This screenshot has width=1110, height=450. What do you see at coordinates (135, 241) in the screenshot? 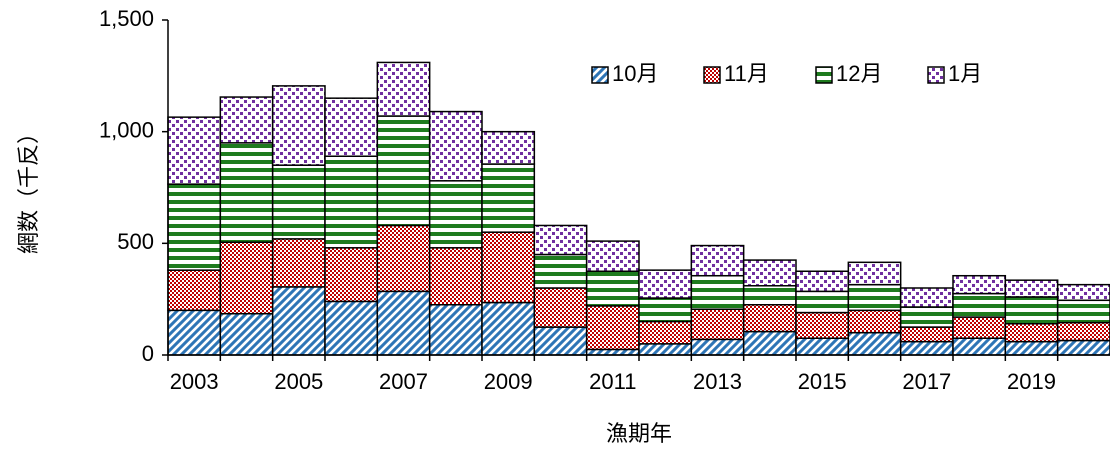
I see `y-tick-label: 500` at bounding box center [135, 241].